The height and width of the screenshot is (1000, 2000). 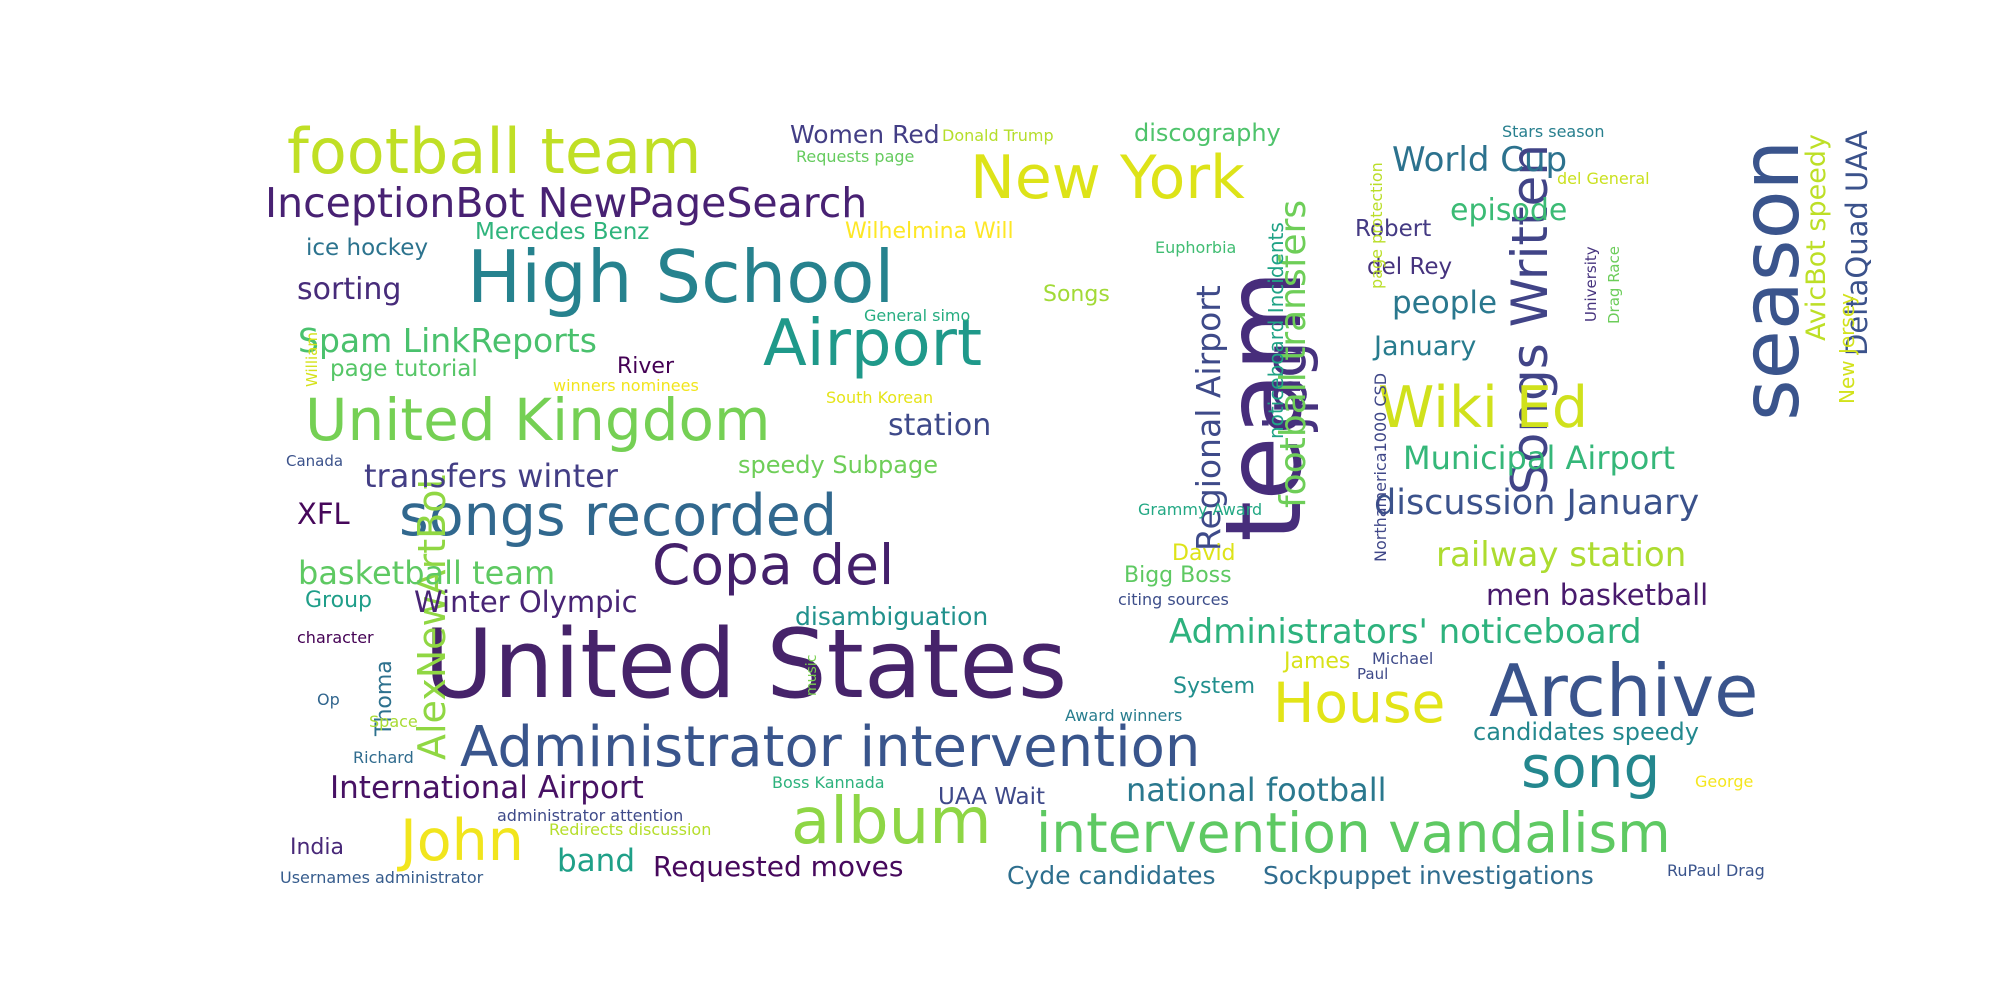 What do you see at coordinates (317, 847) in the screenshot?
I see `word-india: India` at bounding box center [317, 847].